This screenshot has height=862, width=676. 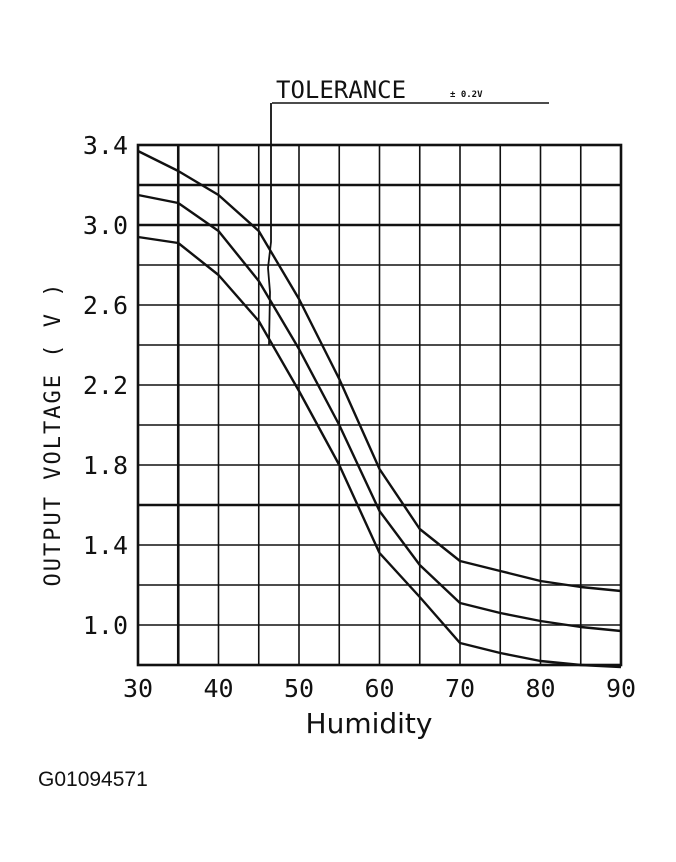 I want to click on y-tick-label: 1.4, so click(x=105, y=545).